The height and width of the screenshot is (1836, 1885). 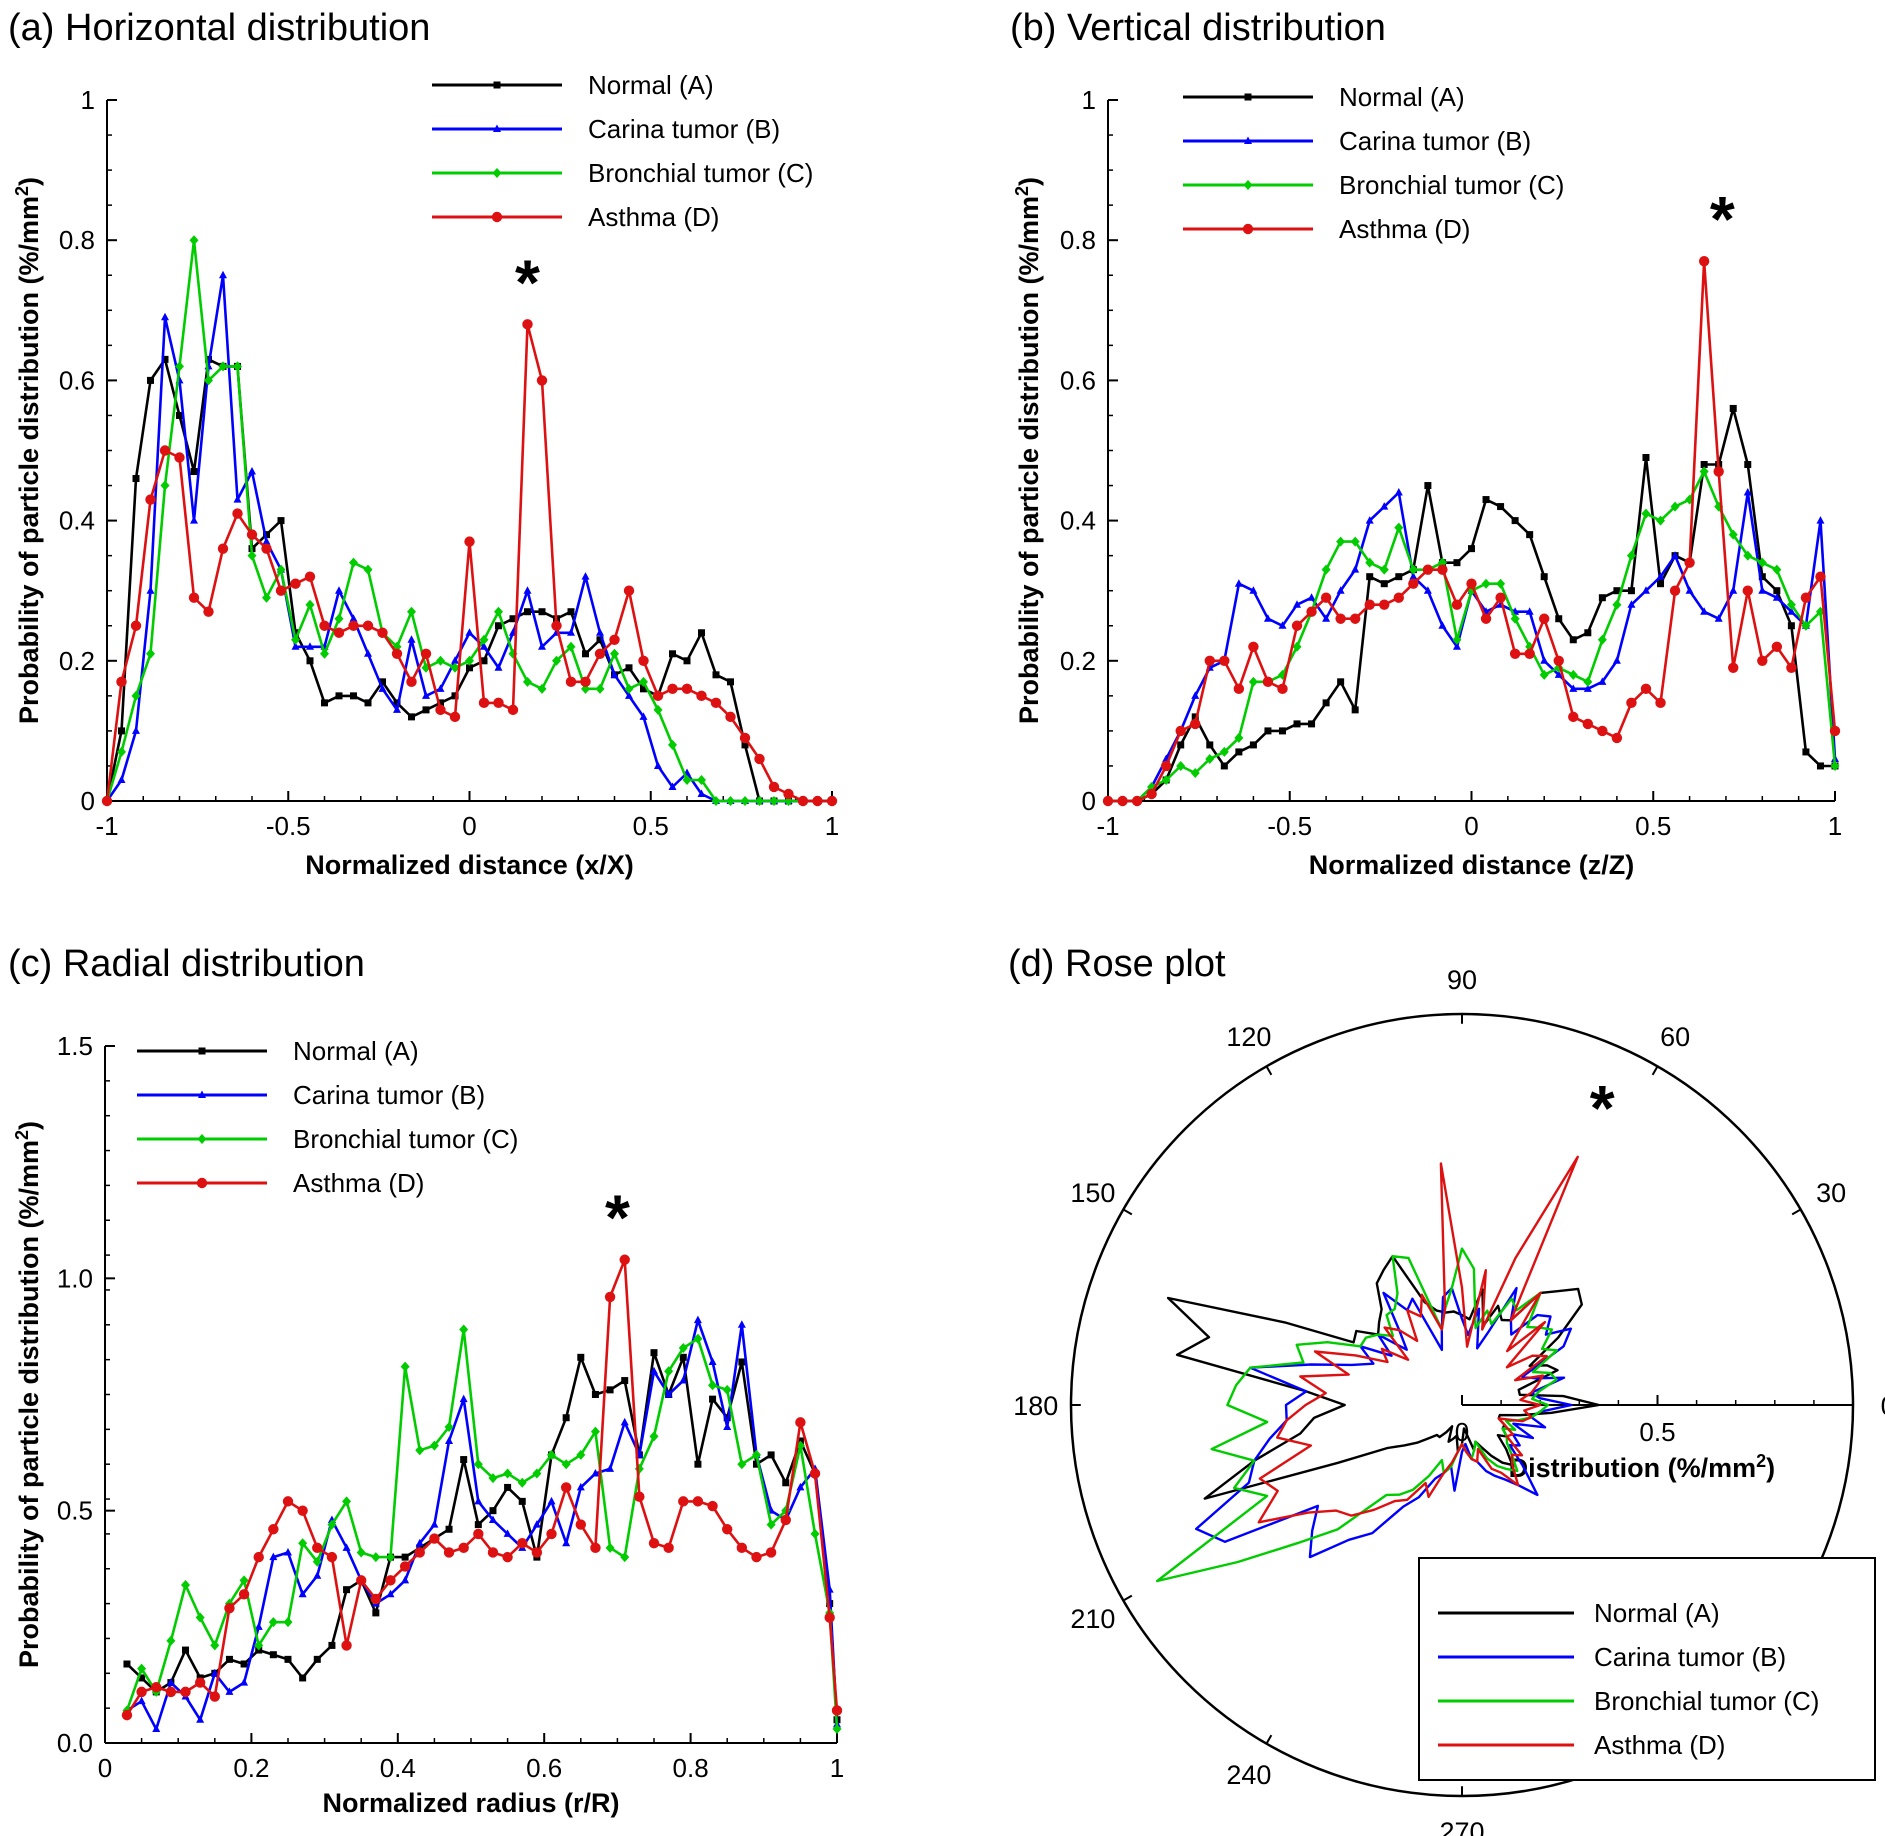 I want to click on series-asthma-d, so click(x=469, y=563).